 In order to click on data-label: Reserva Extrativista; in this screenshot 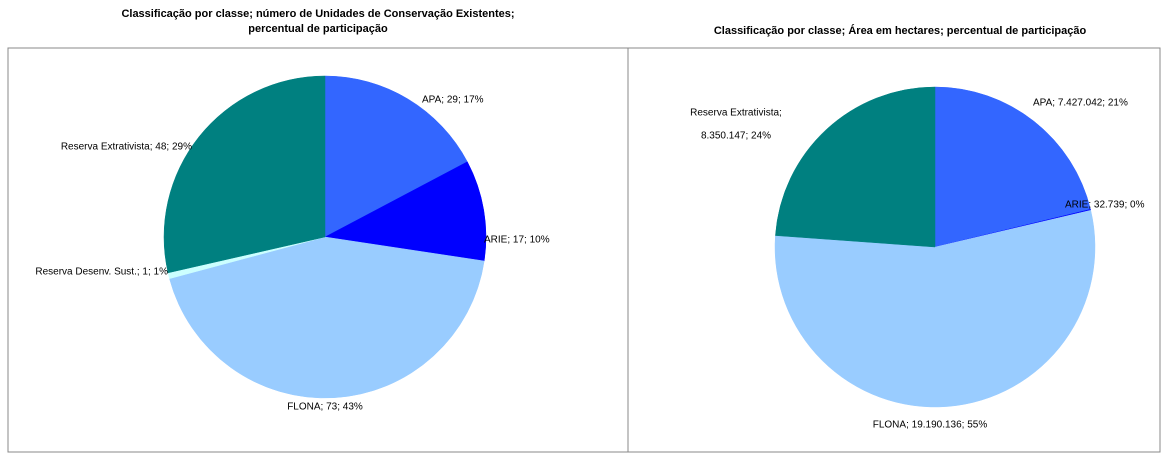, I will do `click(736, 113)`.